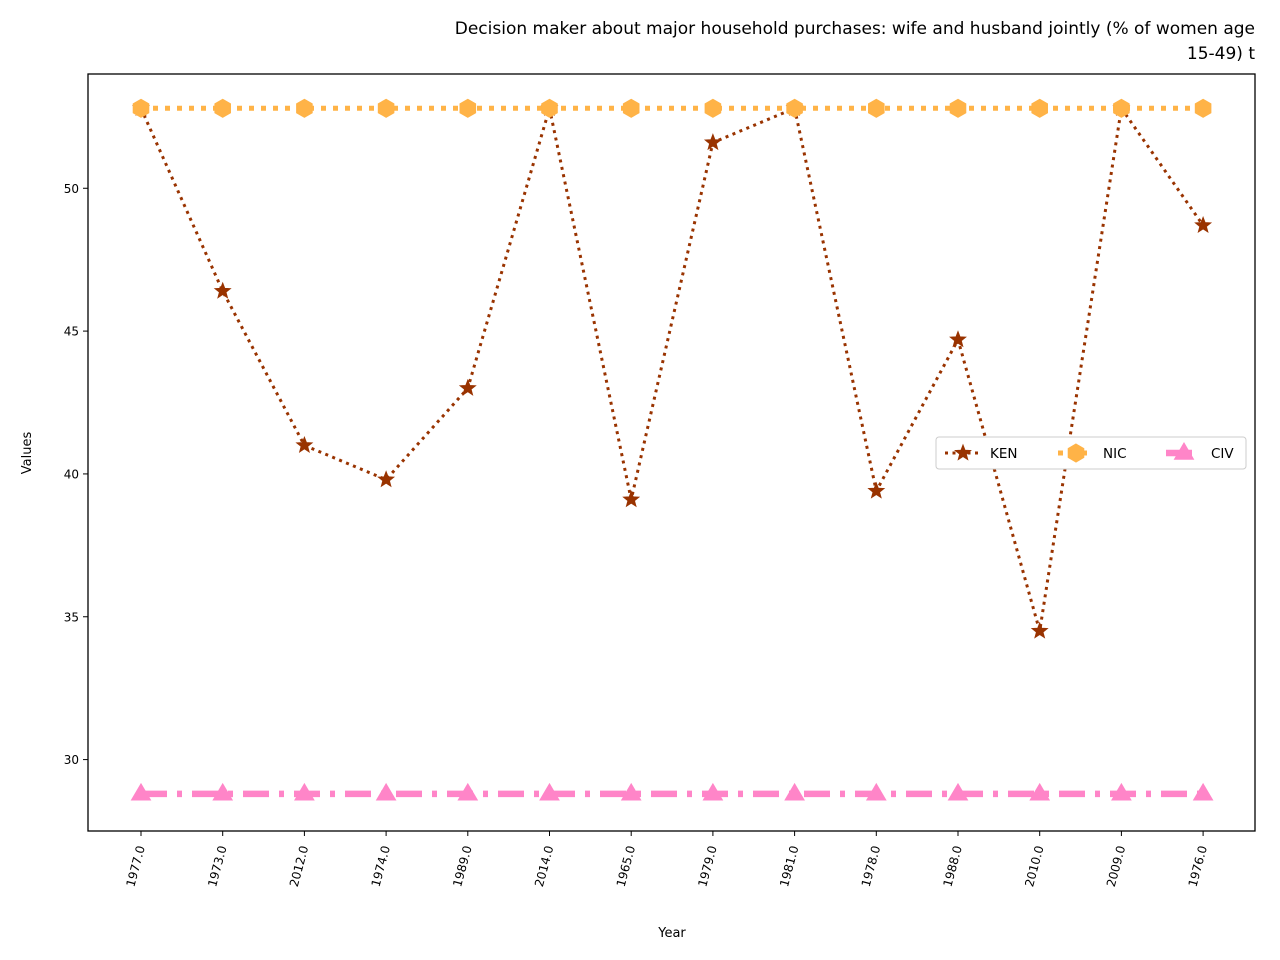  Describe the element at coordinates (1003, 454) in the screenshot. I see `legend-label: KEN` at that location.